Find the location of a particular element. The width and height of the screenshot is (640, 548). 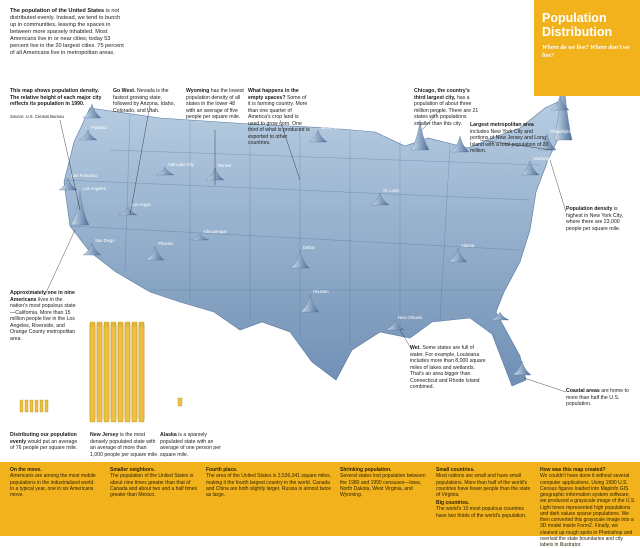

city-label: St. Louis is located at coordinates (391, 190).